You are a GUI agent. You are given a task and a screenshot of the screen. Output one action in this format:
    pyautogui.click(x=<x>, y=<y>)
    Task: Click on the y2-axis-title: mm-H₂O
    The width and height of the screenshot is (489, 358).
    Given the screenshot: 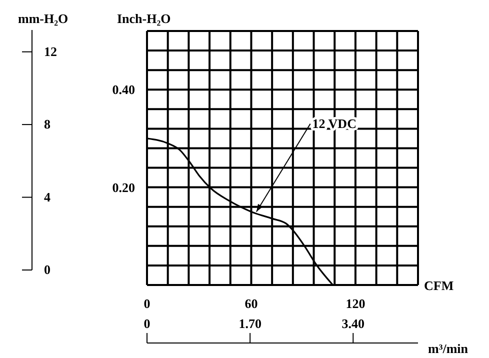 What is the action you would take?
    pyautogui.click(x=43, y=18)
    